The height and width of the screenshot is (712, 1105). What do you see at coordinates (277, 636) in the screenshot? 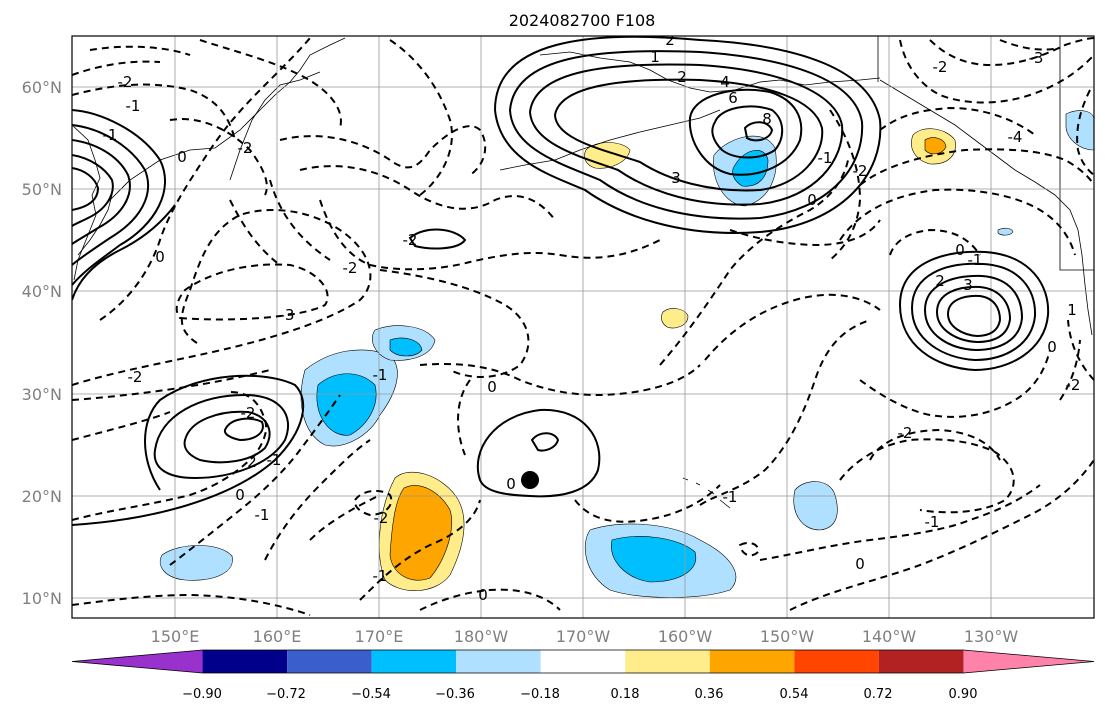
I see `lon-label: 160°E` at bounding box center [277, 636].